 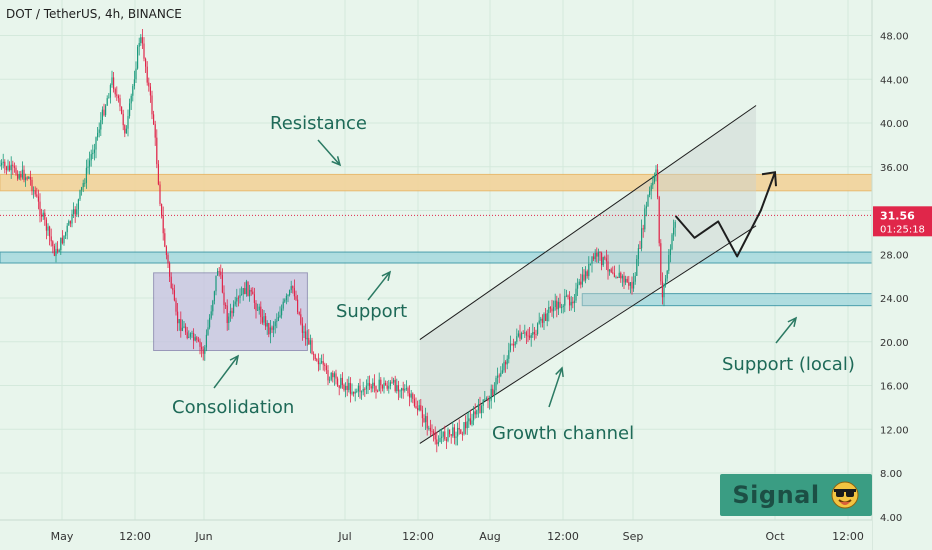 I want to click on arrow-head, so click(x=386, y=275).